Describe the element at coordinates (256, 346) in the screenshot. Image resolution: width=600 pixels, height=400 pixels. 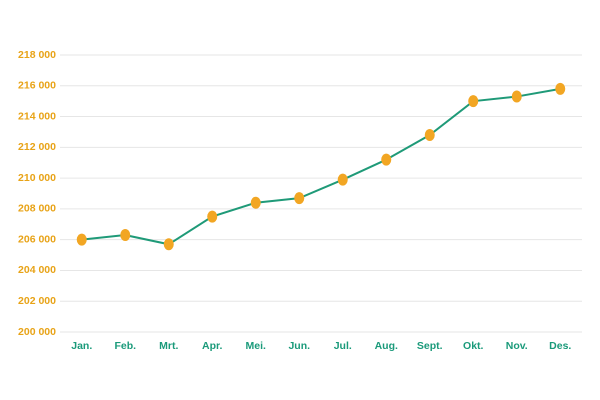
I see `x-tick-label: Mei.` at that location.